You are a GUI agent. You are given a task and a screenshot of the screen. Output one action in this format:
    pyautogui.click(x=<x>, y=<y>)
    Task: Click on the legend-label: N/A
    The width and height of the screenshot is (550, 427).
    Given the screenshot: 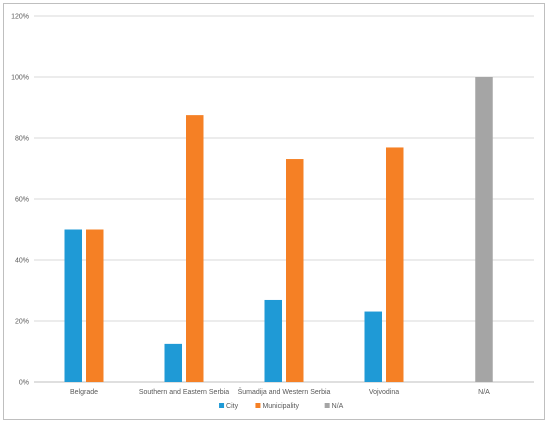 What is the action you would take?
    pyautogui.click(x=338, y=406)
    